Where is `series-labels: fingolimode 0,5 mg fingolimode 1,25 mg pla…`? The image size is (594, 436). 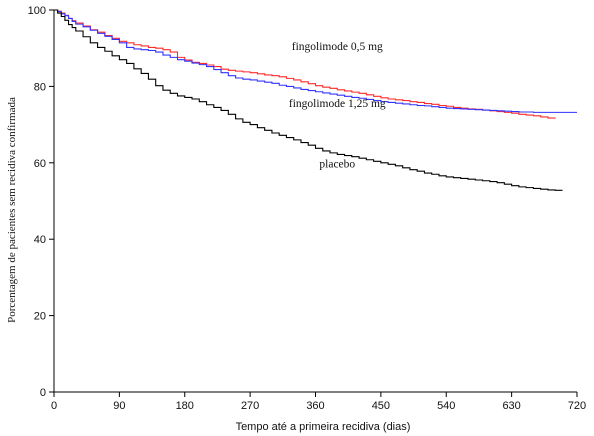
series-labels: fingolimode 0,5 mg fingolimode 1,25 mg pla… is located at coordinates (337, 105).